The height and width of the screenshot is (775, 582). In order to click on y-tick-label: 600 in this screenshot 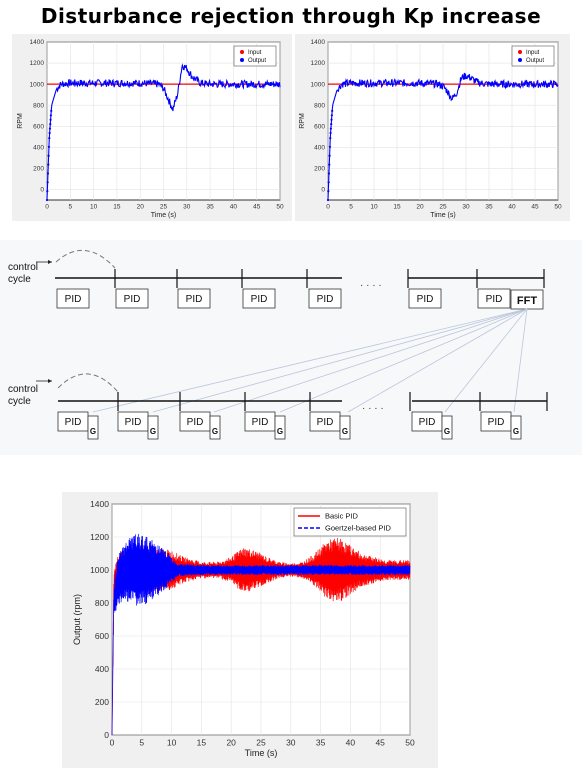, I will do `click(319, 126)`.